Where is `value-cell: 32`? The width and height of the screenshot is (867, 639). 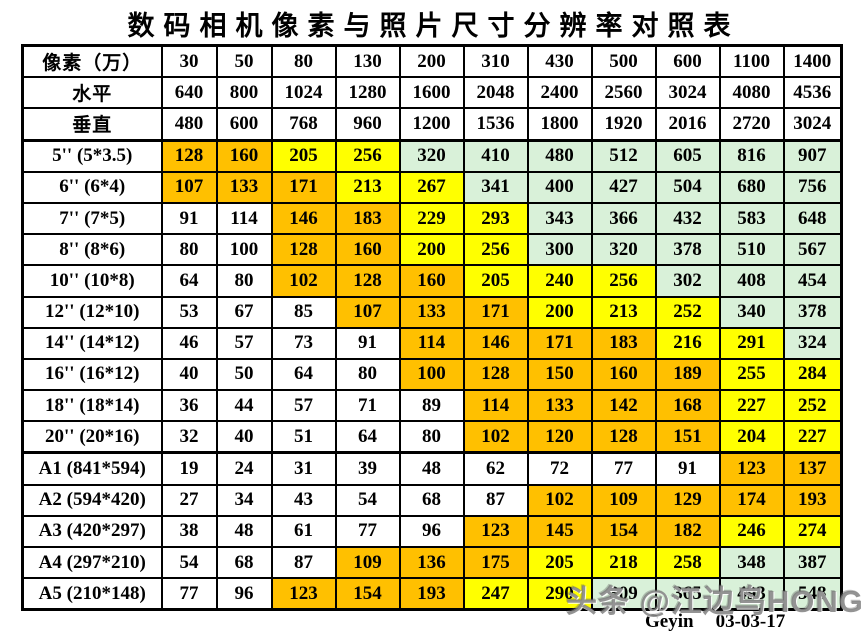
value-cell: 32 is located at coordinates (189, 437).